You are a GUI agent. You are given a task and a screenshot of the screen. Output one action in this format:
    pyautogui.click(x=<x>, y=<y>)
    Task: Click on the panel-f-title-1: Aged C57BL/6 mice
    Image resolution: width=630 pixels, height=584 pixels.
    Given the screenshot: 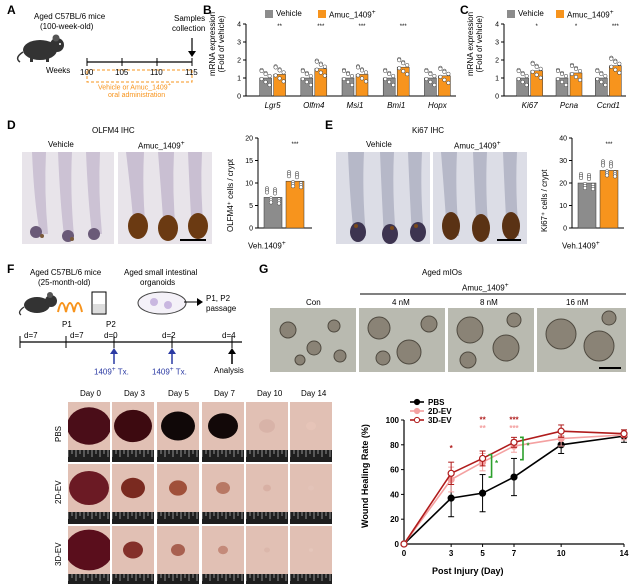 What is the action you would take?
    pyautogui.click(x=66, y=272)
    